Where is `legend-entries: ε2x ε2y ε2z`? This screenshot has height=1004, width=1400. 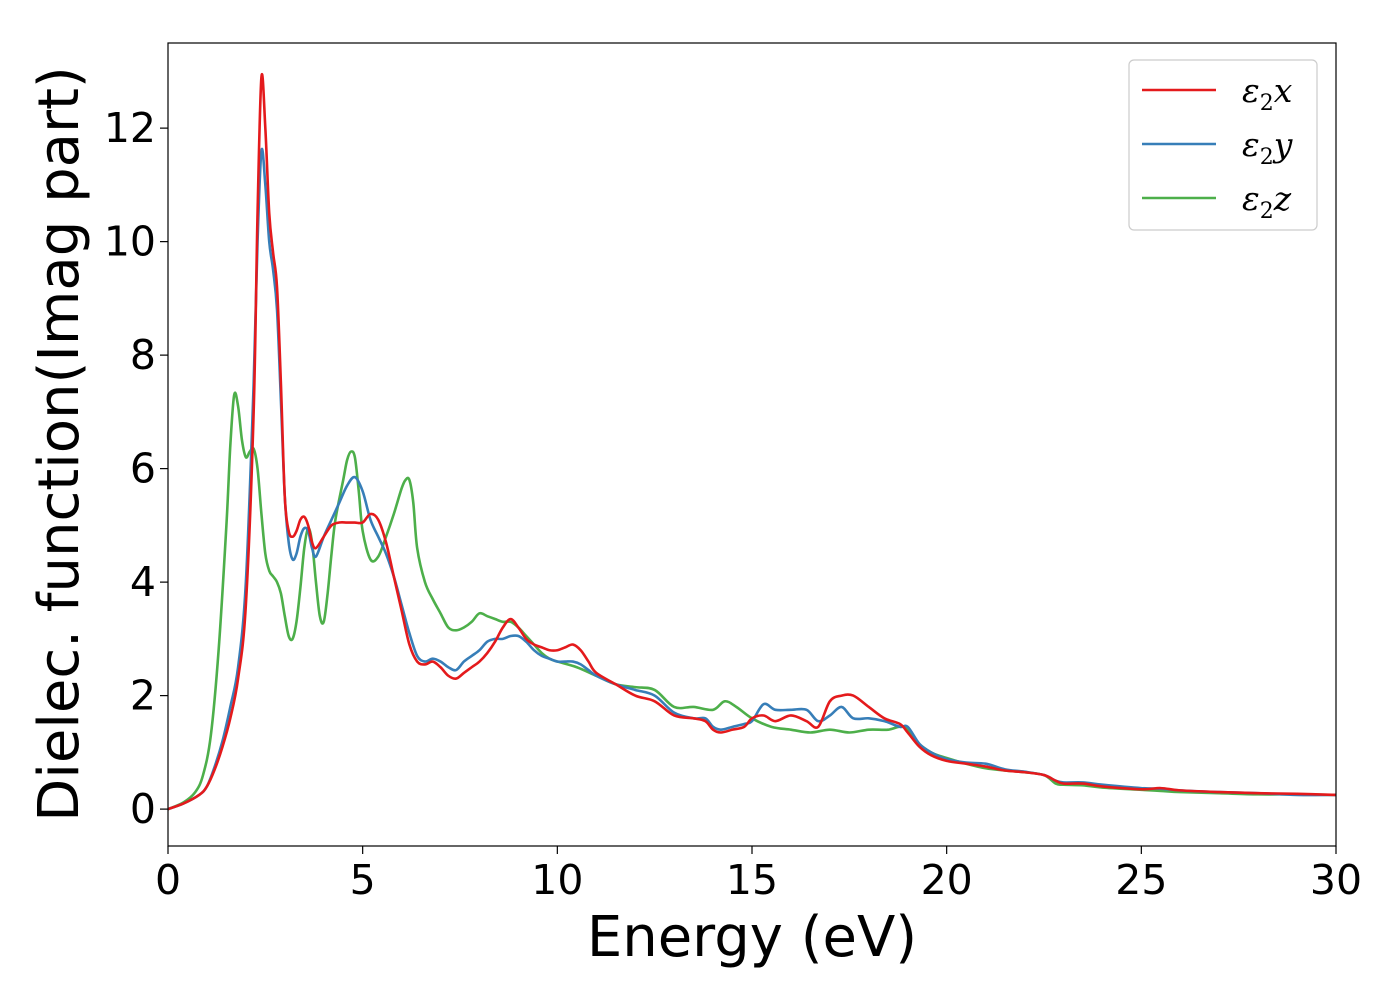 legend-entries: ε2x ε2y ε2z is located at coordinates (1217, 147).